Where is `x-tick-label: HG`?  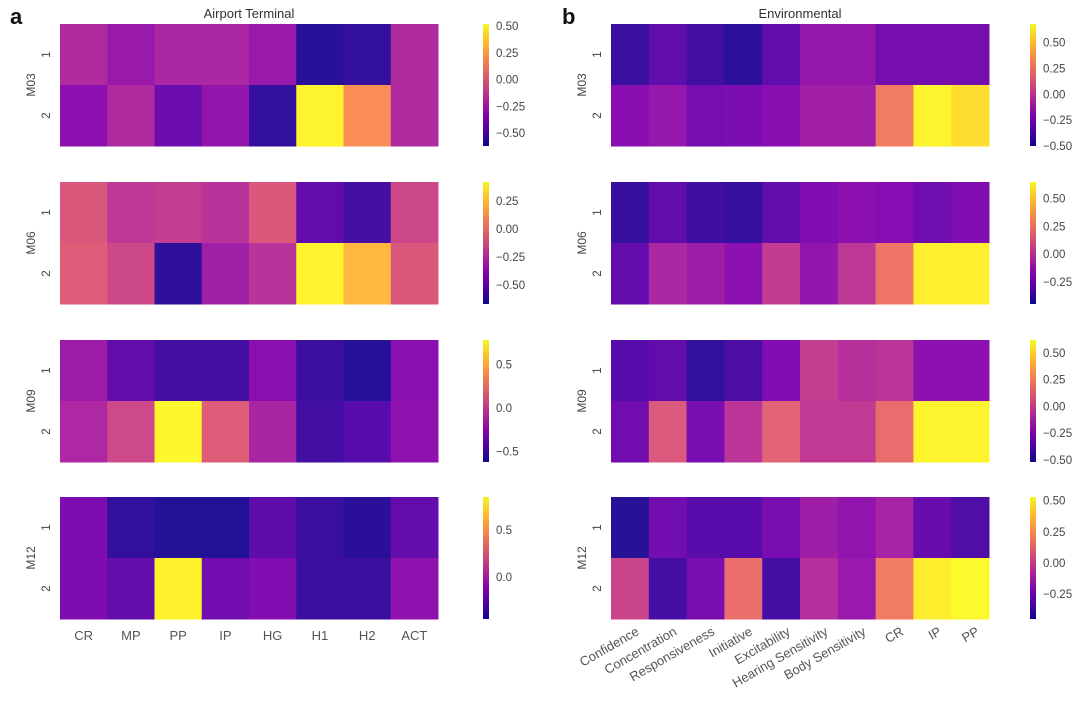
x-tick-label: HG is located at coordinates (273, 635).